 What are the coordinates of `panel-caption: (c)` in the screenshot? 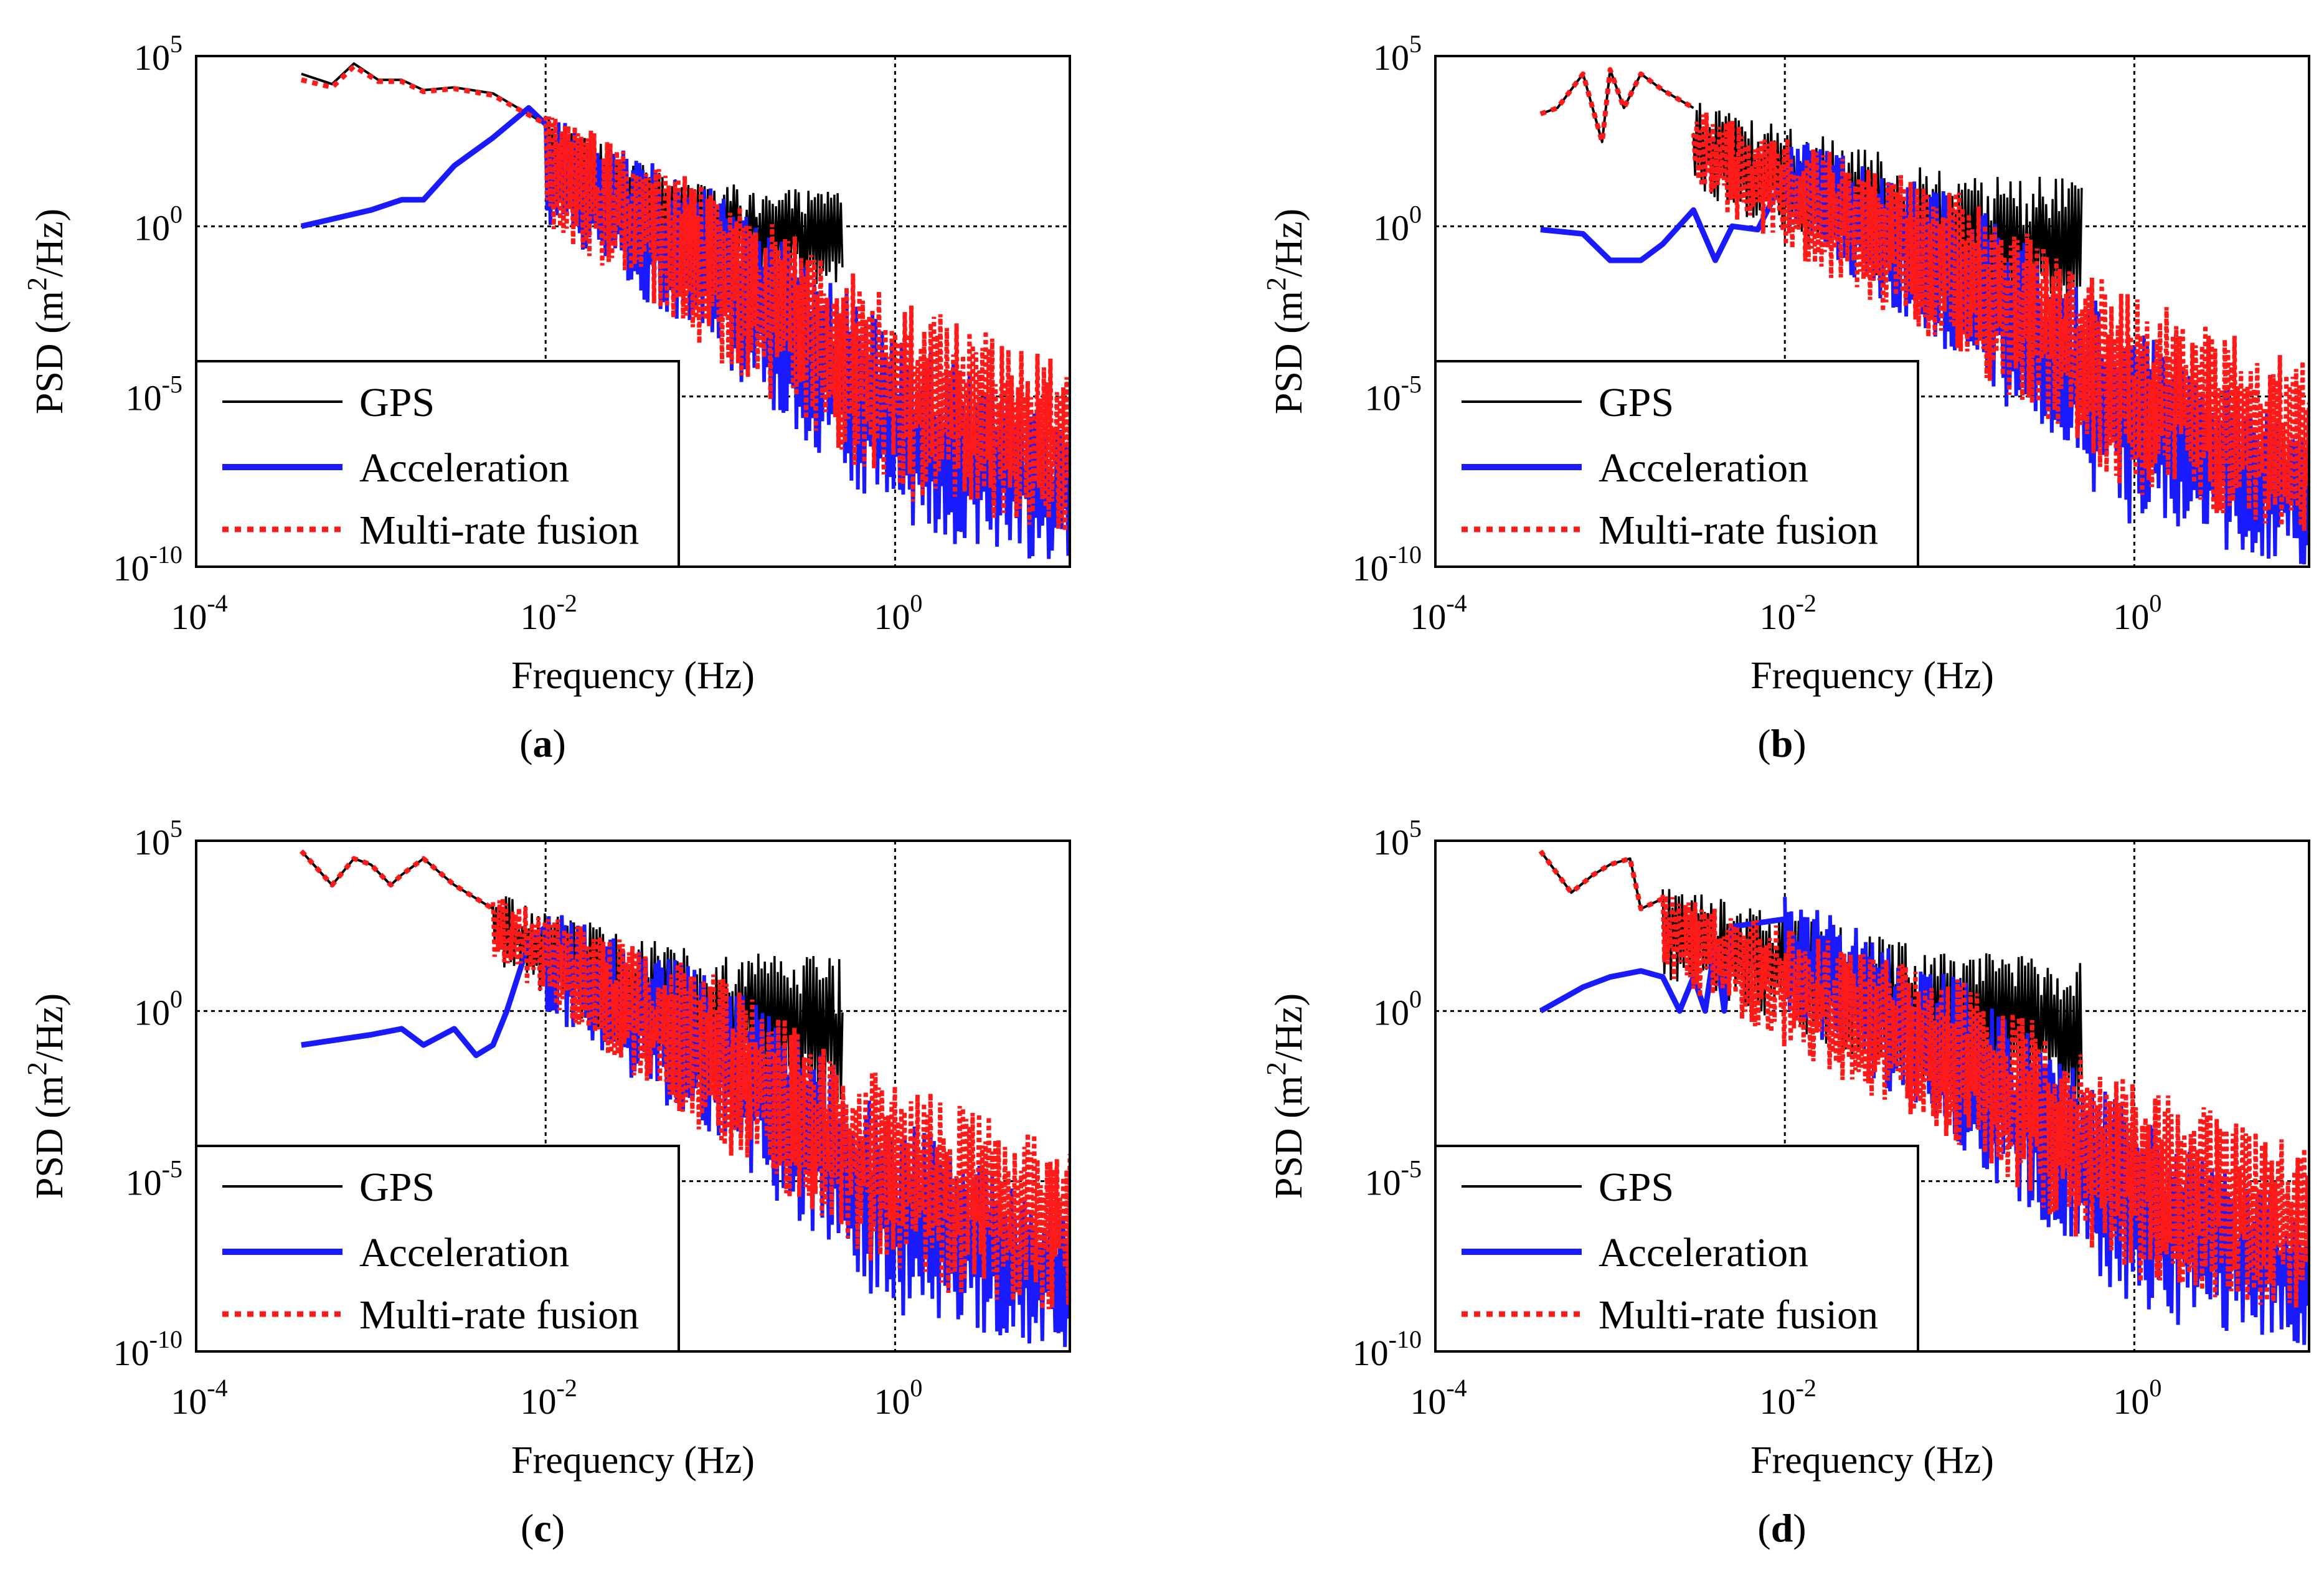 It's located at (543, 1528).